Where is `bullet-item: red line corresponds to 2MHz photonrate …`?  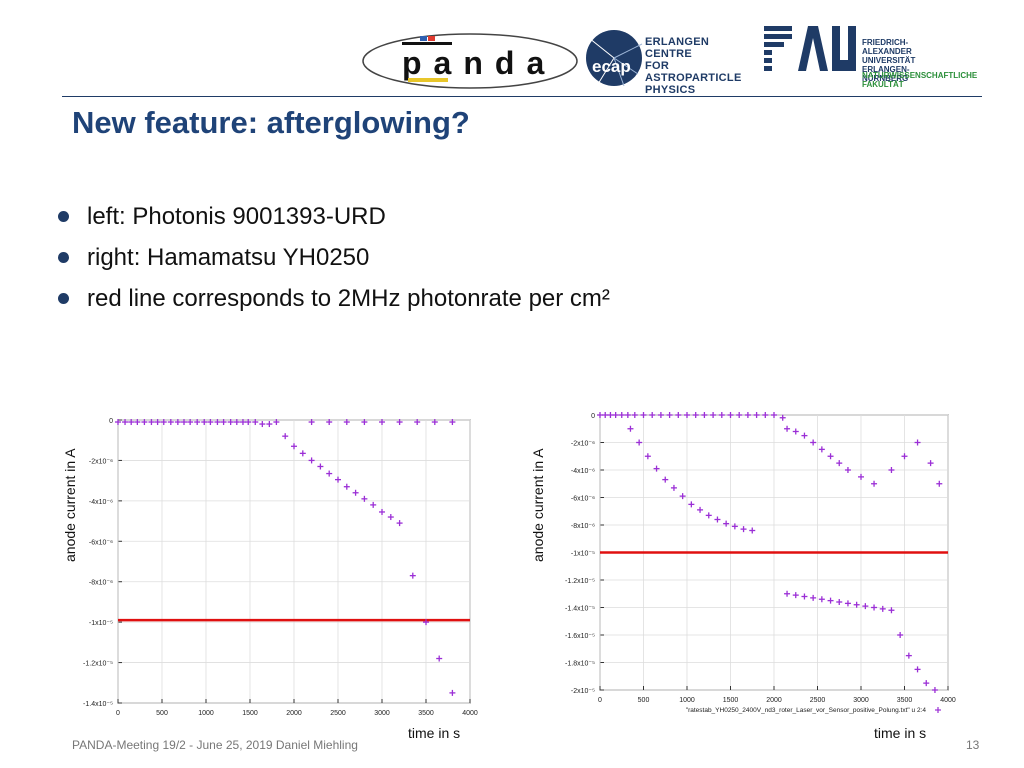 bullet-item: red line corresponds to 2MHz photonrate … is located at coordinates (333, 298).